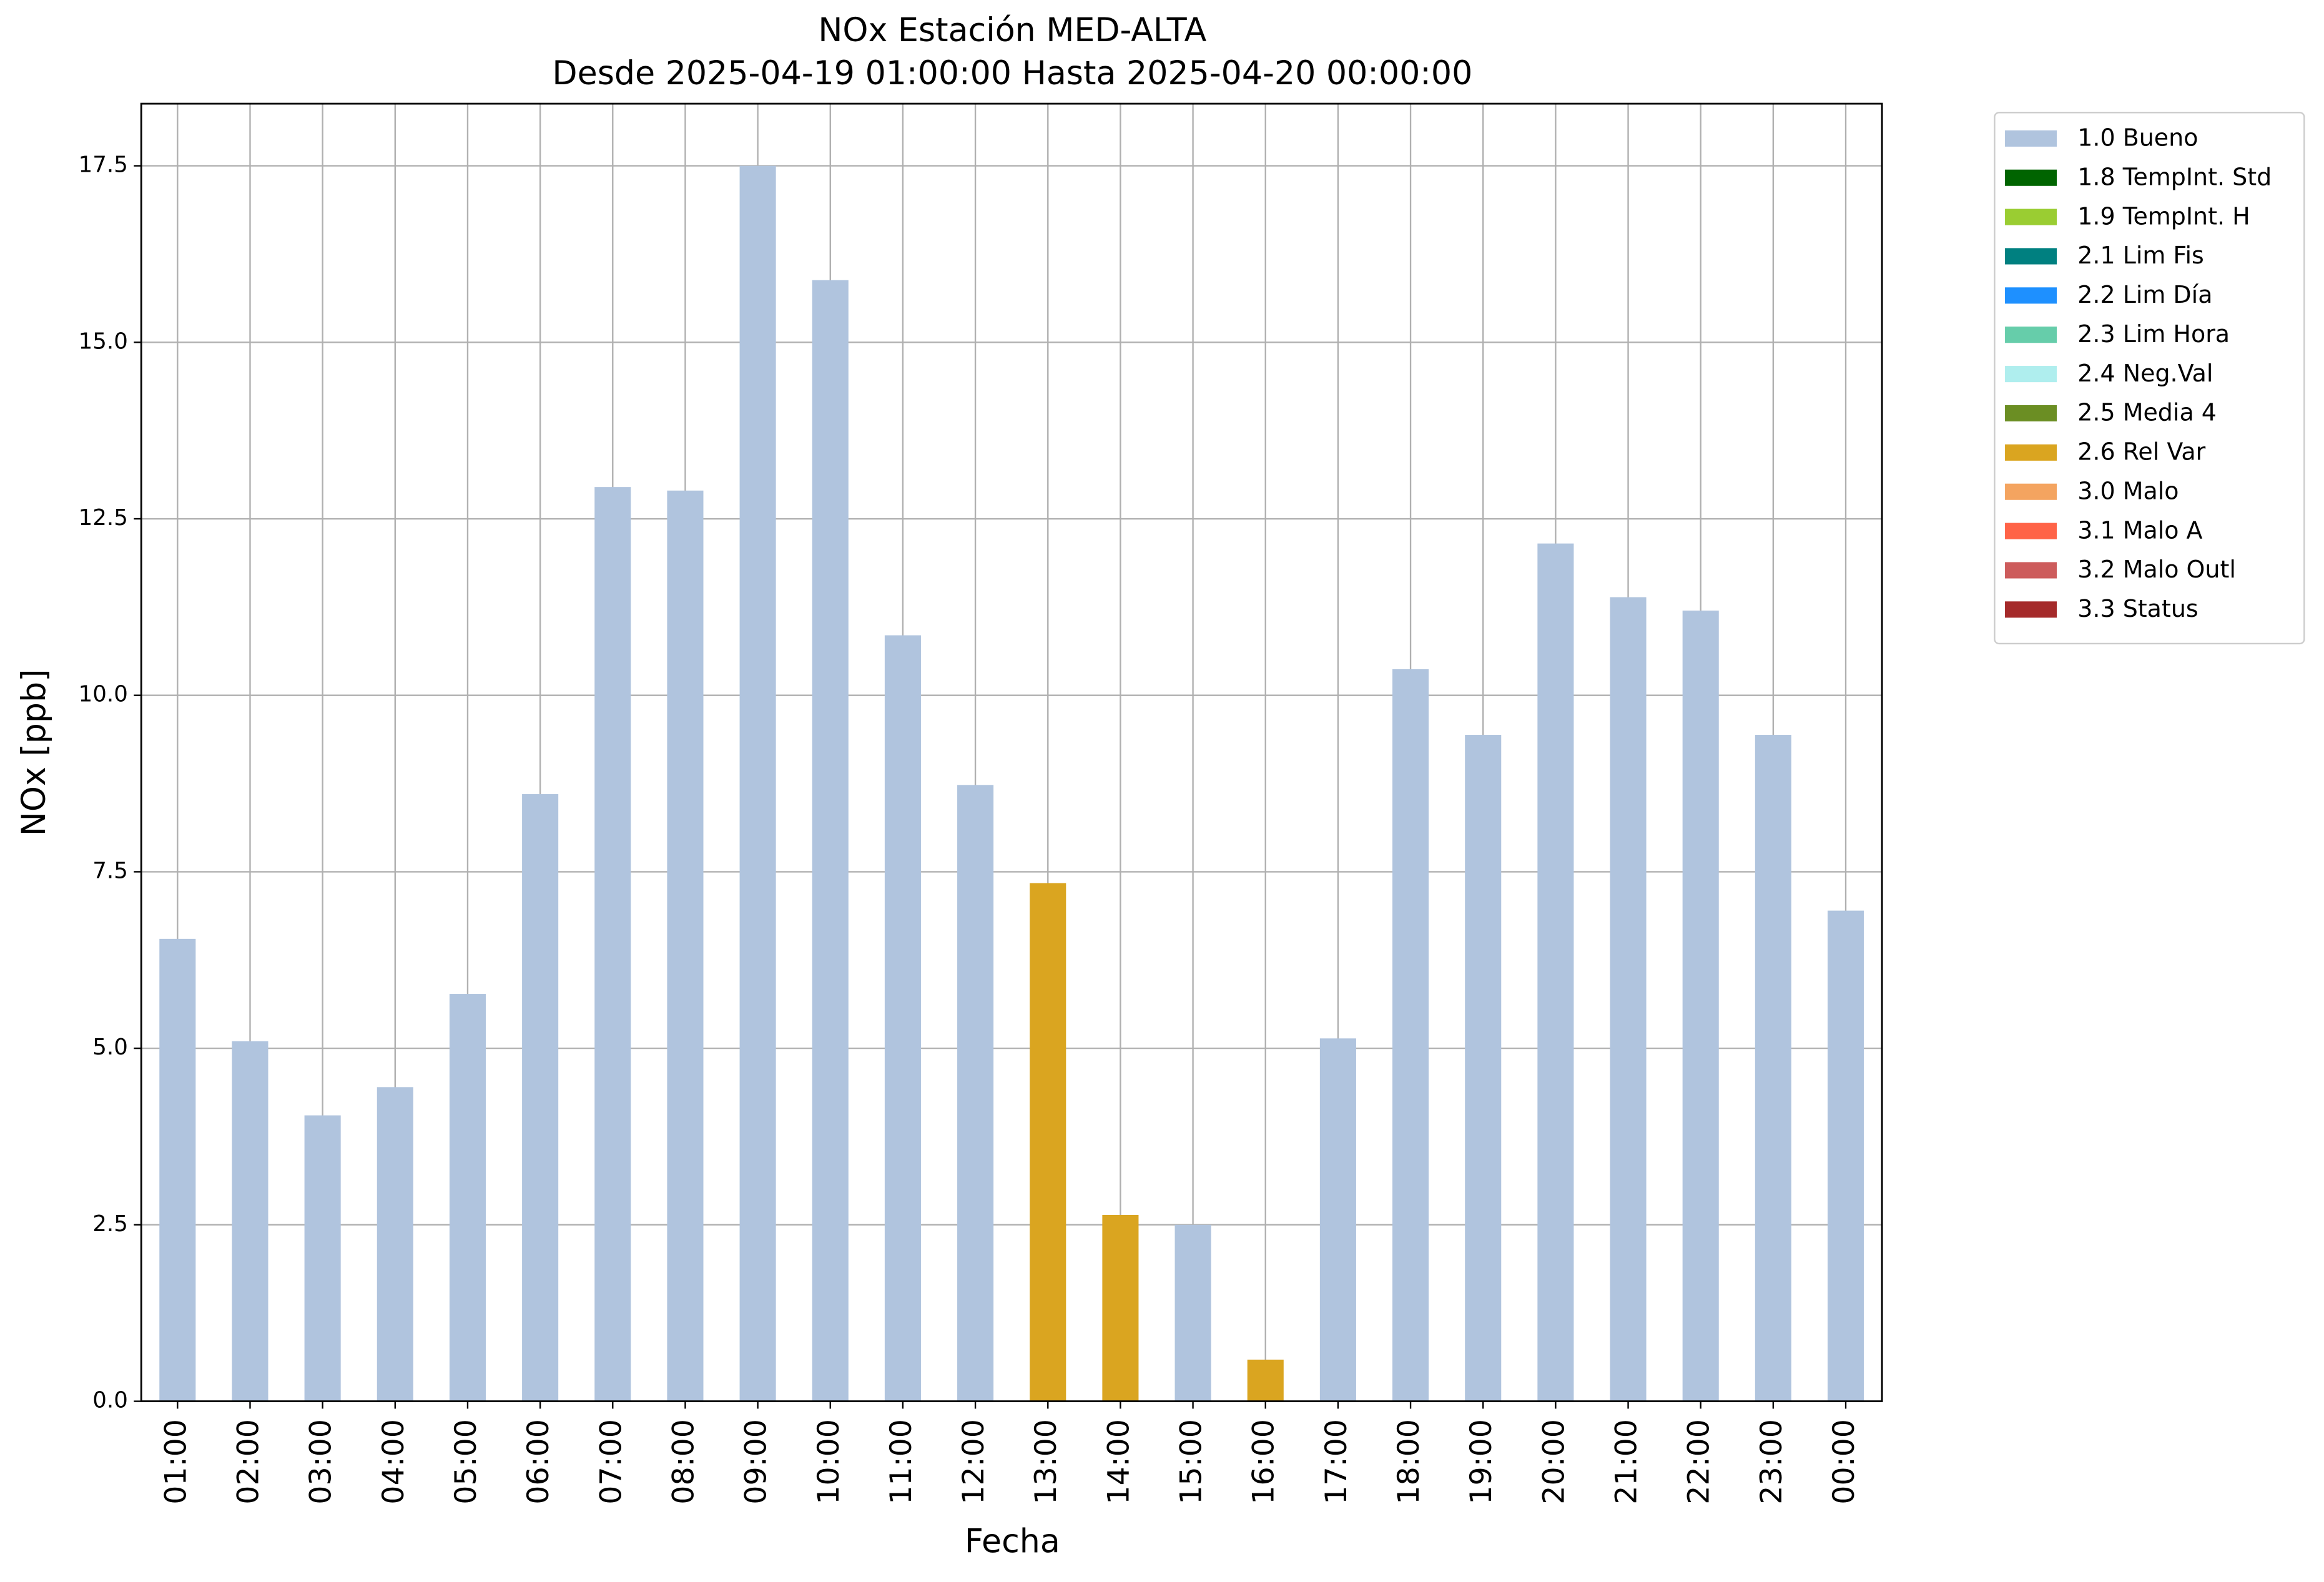  Describe the element at coordinates (176, 1462) in the screenshot. I see `x-tick-label: 01:00` at that location.